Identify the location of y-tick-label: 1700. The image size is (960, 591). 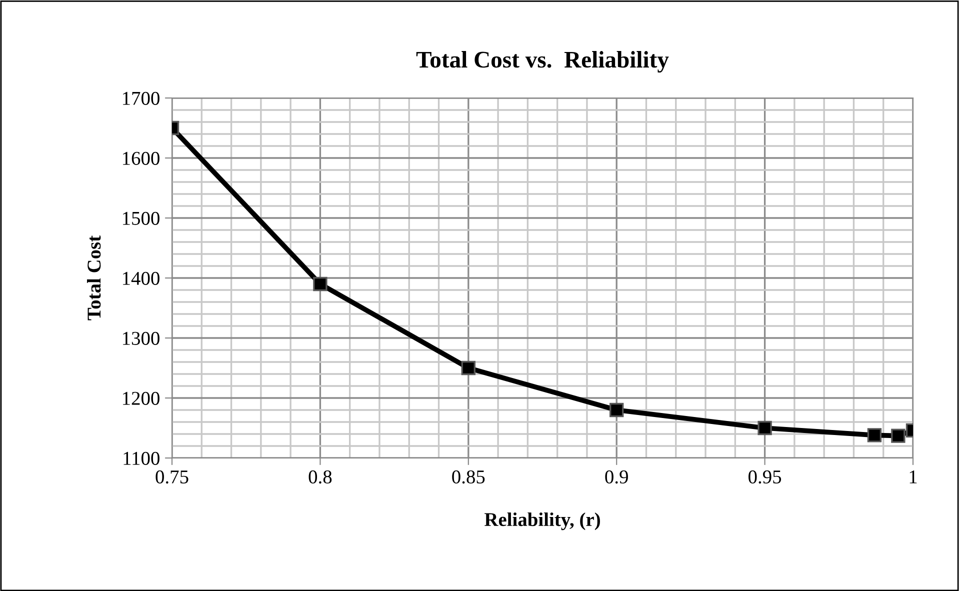
(141, 98).